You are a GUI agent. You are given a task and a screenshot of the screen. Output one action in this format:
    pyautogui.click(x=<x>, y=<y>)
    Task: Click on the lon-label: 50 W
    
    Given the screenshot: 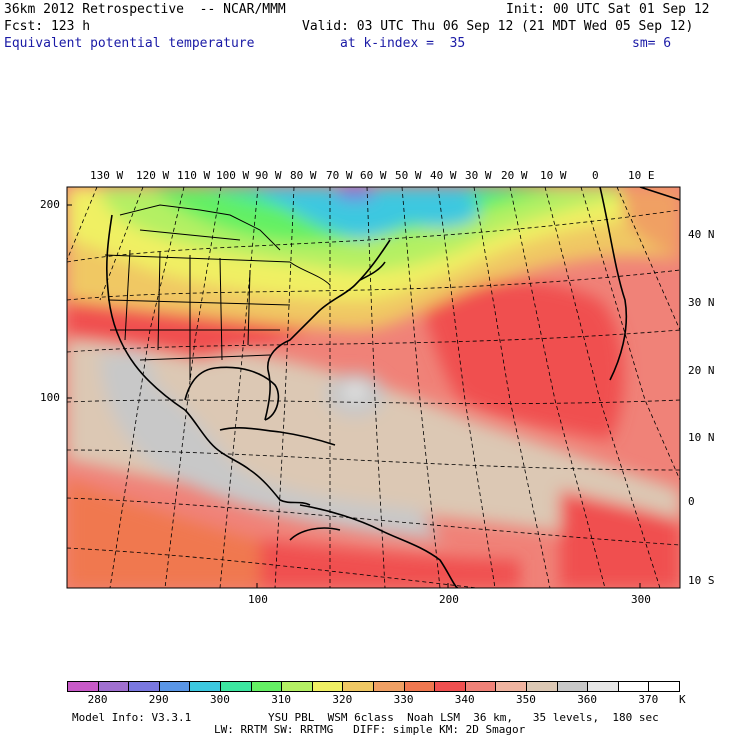 What is the action you would take?
    pyautogui.click(x=408, y=175)
    